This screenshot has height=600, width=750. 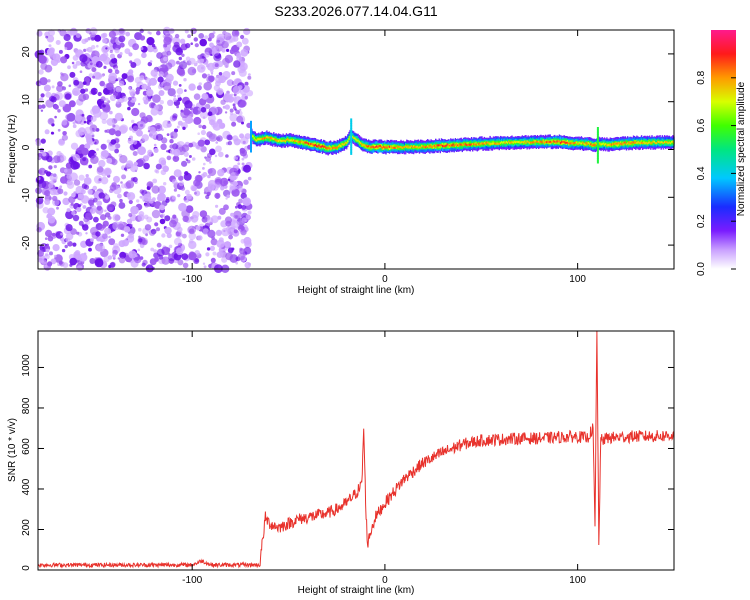 I want to click on colorbar-gradient, so click(x=723, y=149).